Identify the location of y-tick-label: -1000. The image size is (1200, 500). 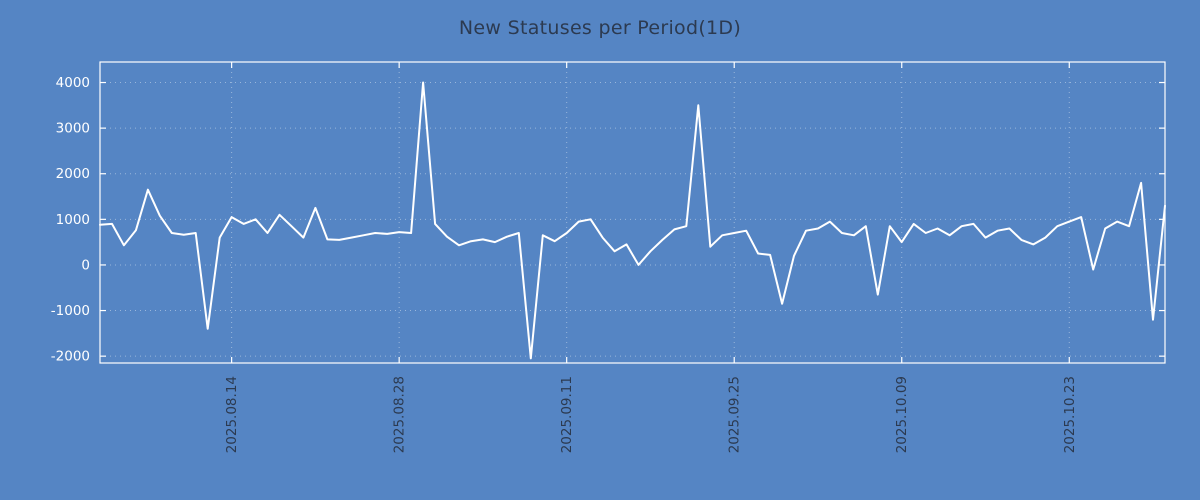
(70, 311).